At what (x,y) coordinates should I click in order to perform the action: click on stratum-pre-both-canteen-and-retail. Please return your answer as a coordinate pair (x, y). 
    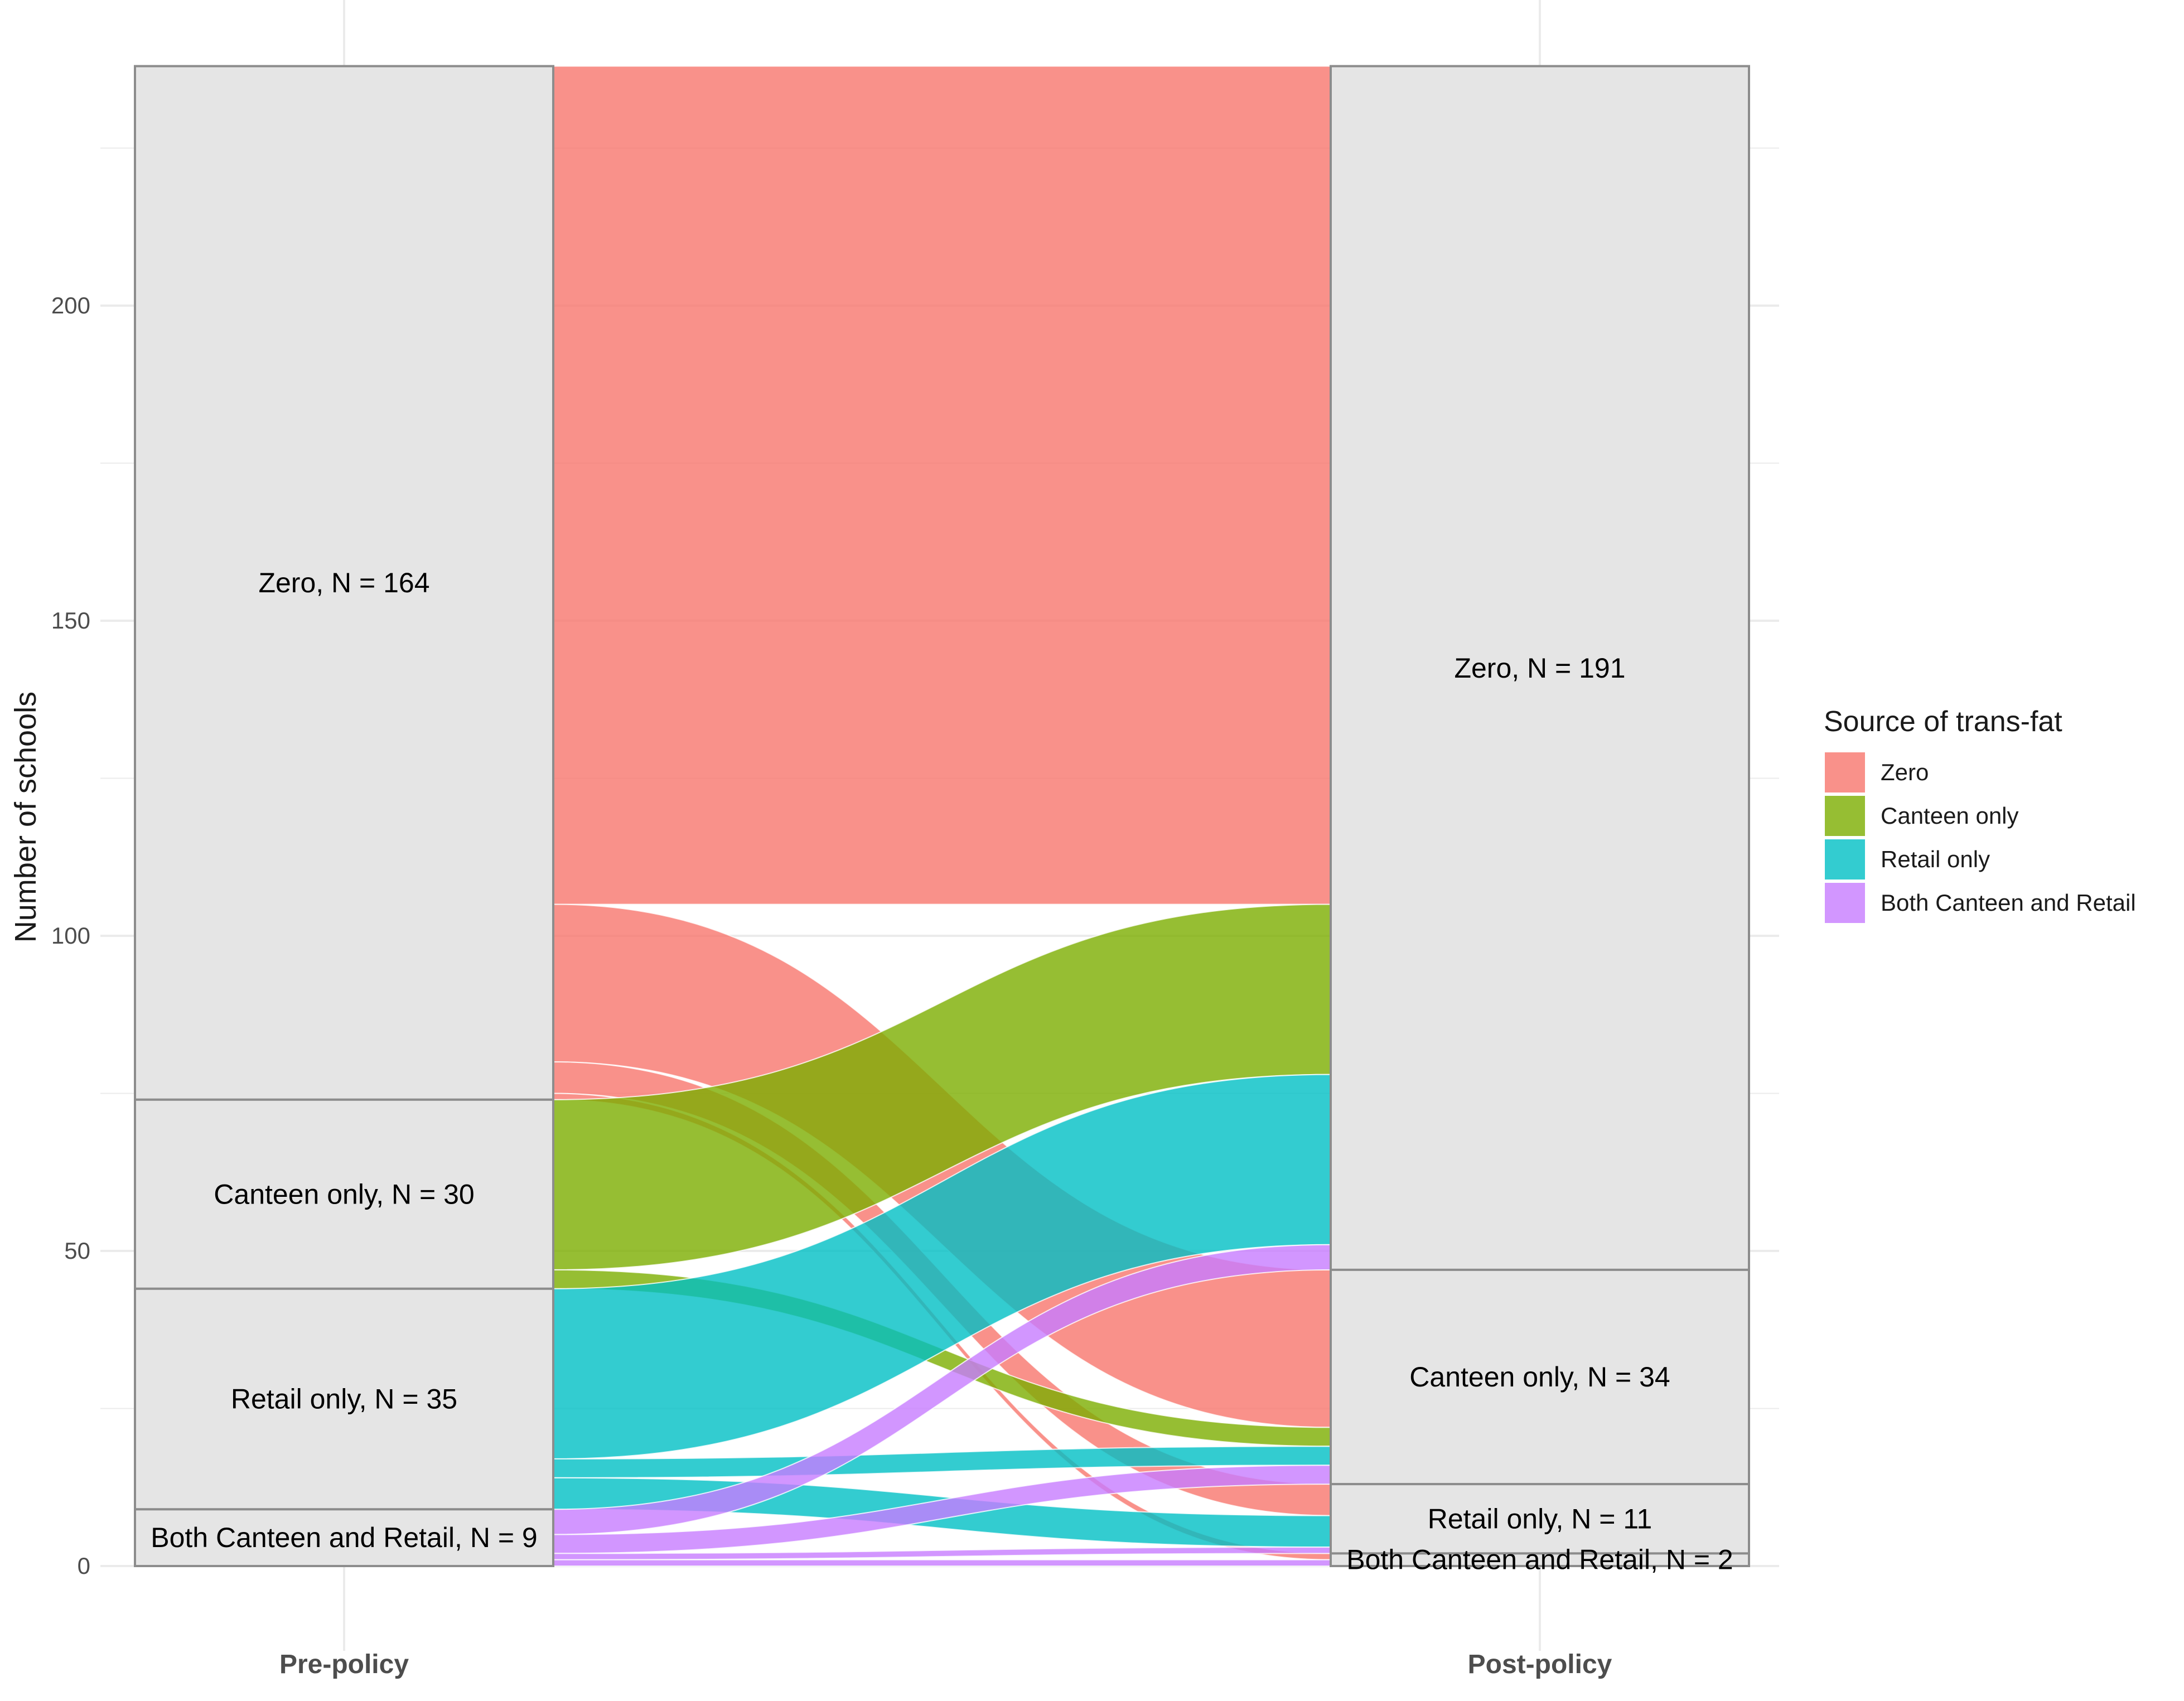
    Looking at the image, I should click on (344, 1538).